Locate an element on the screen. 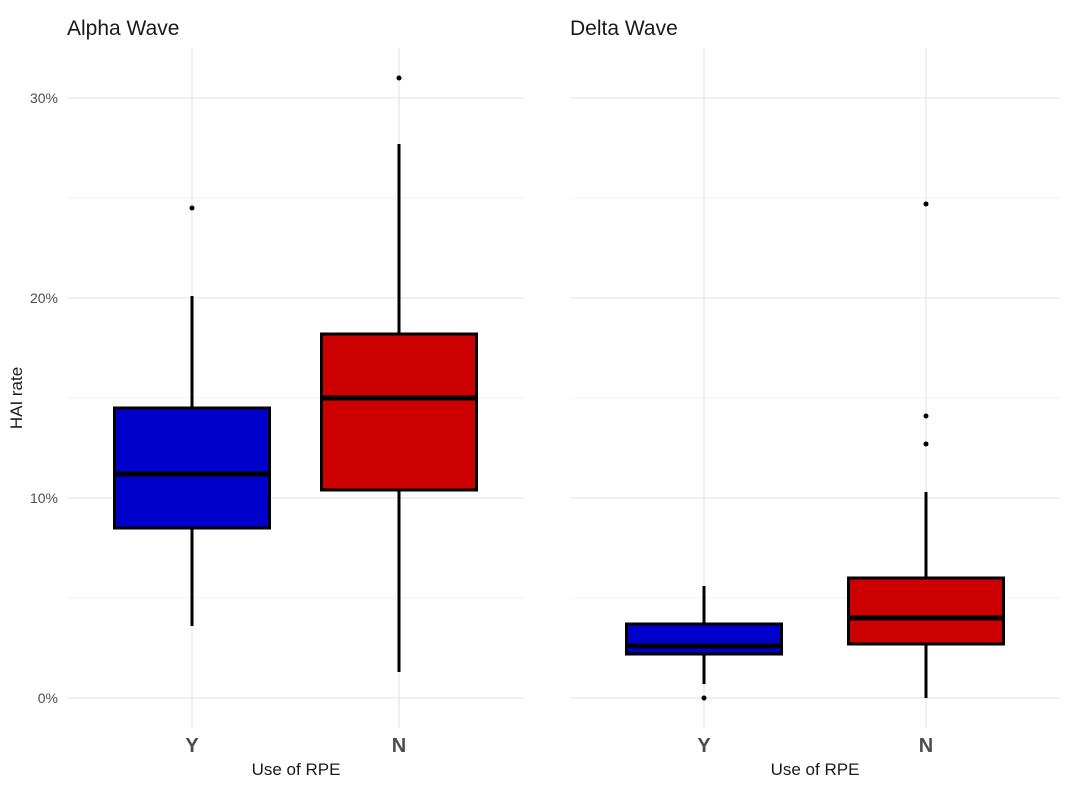 Image resolution: width=1082 pixels, height=791 pixels. panel-title-delta: Delta Wave is located at coordinates (624, 28).